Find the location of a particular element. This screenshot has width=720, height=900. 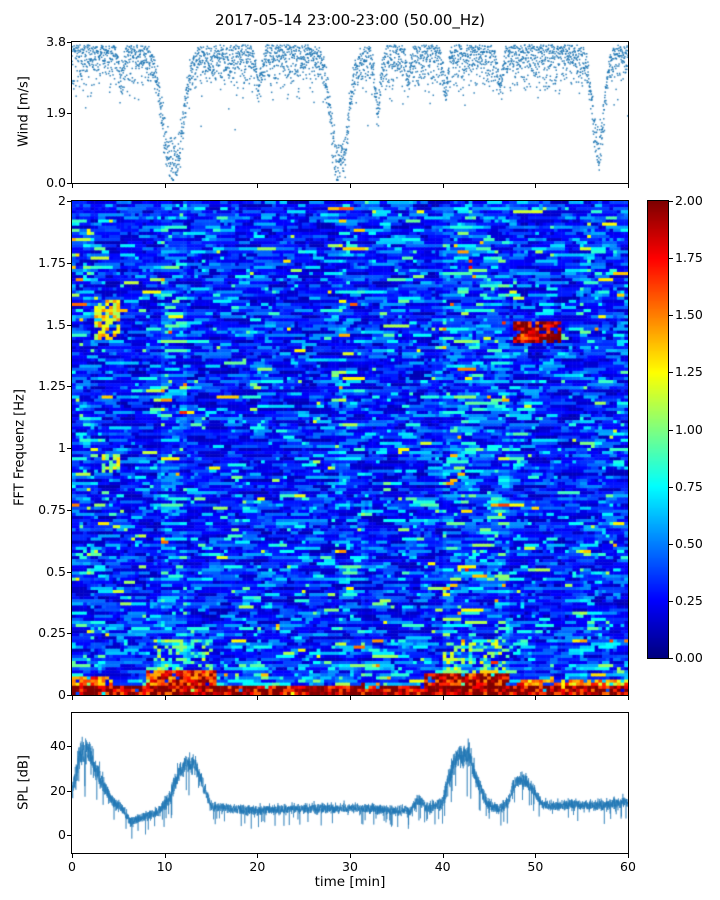

spl-line-axes is located at coordinates (350, 783).